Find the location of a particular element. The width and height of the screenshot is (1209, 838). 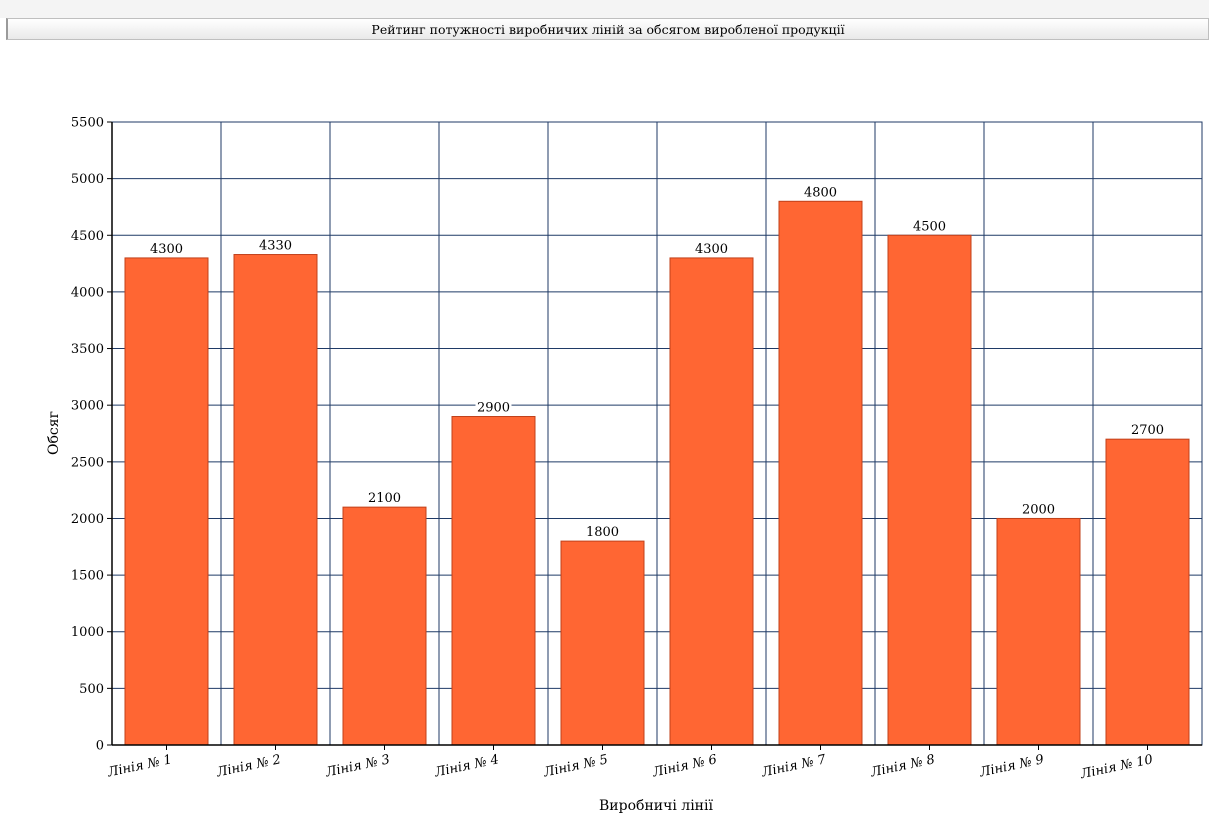

data-label: 2100 is located at coordinates (384, 498).